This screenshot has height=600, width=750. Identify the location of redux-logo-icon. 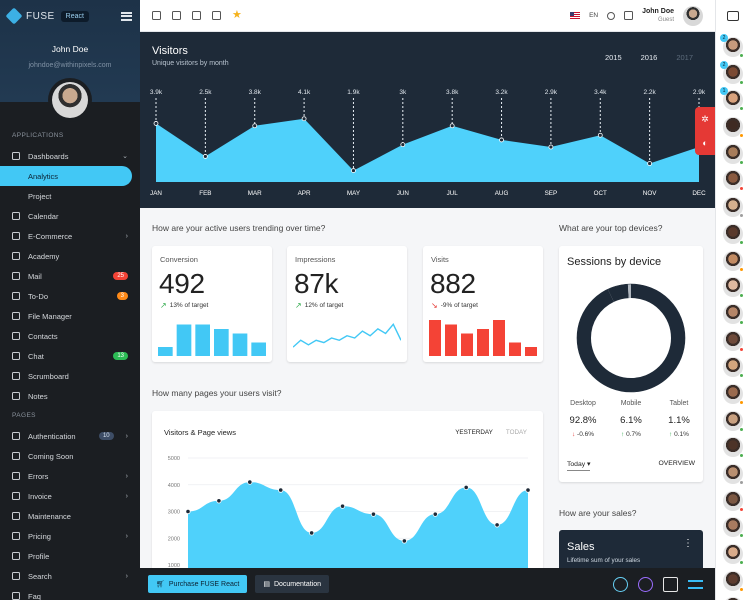
(645, 584).